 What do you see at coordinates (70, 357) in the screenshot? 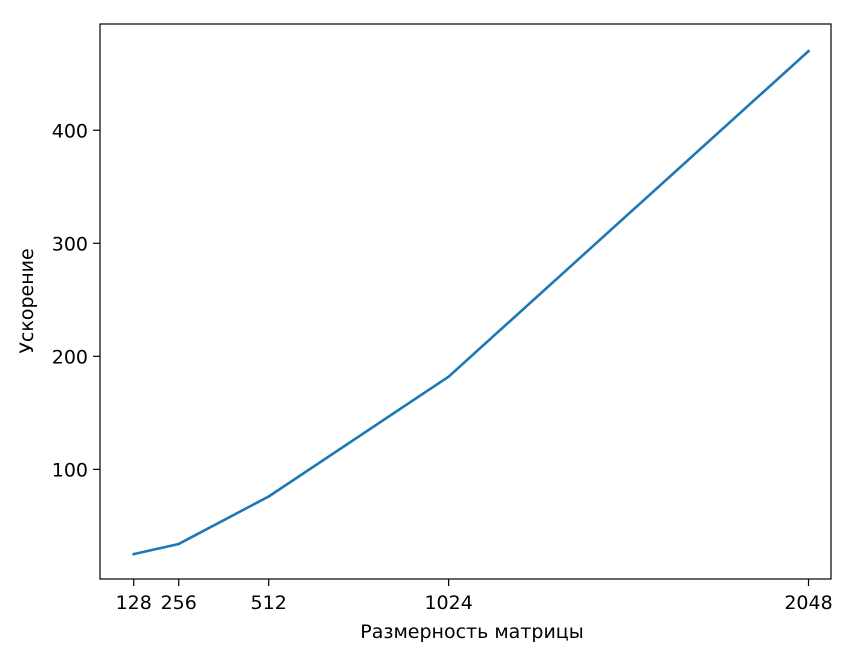
I see `y-tick-label: 200` at bounding box center [70, 357].